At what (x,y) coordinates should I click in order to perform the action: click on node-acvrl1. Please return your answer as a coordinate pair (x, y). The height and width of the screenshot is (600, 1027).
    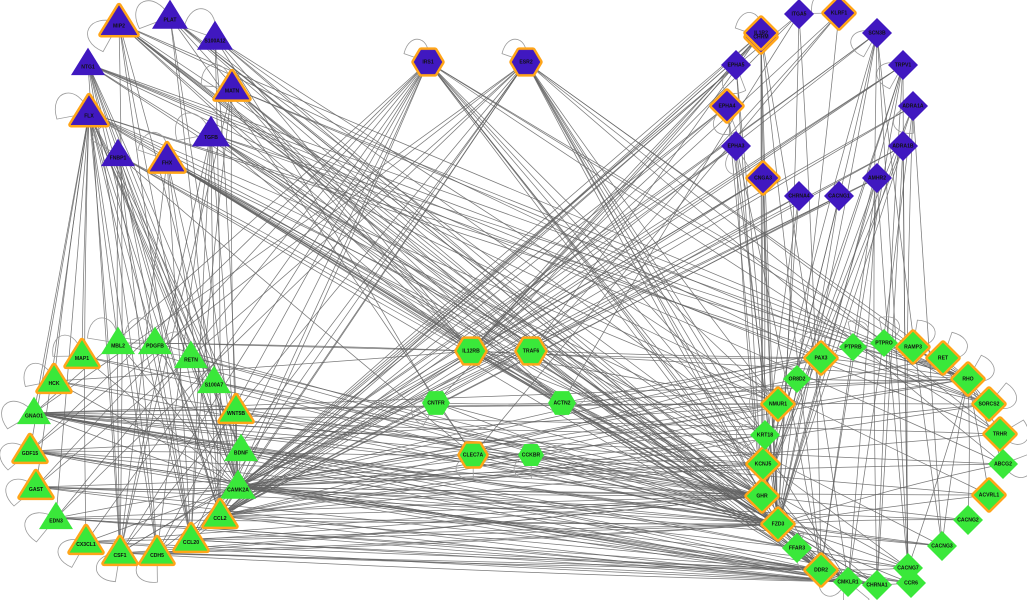
    Looking at the image, I should click on (989, 495).